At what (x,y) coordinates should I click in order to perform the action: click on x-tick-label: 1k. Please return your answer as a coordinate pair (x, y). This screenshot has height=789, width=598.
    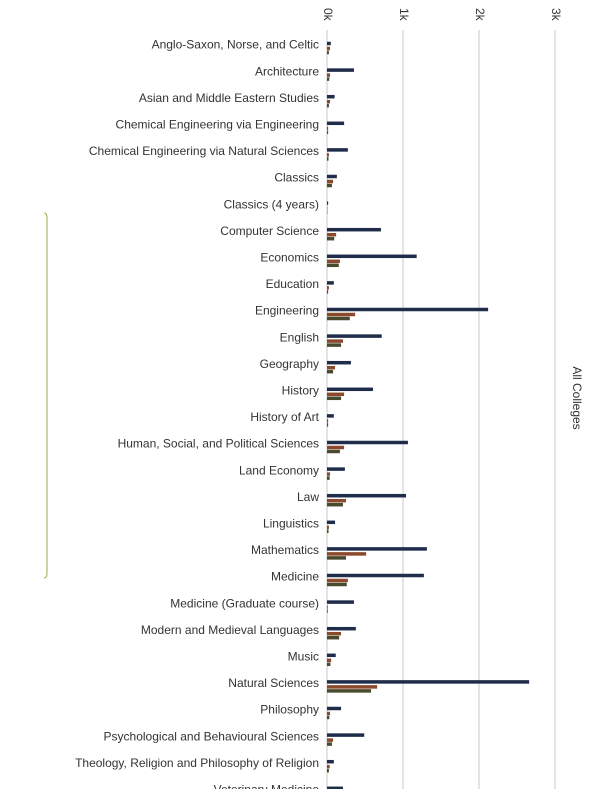
    Looking at the image, I should click on (404, 15).